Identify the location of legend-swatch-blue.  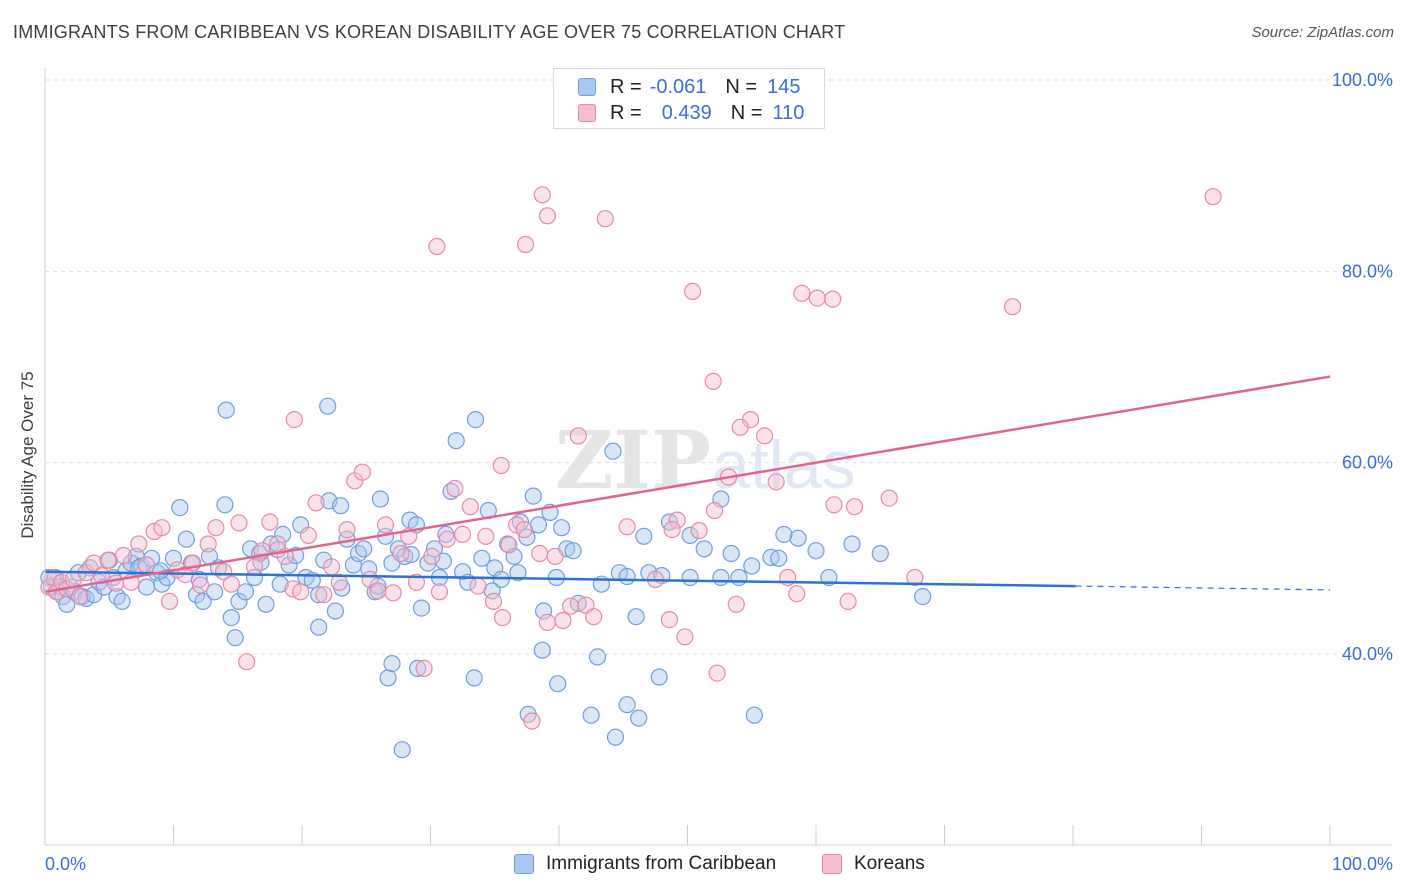
(587, 87).